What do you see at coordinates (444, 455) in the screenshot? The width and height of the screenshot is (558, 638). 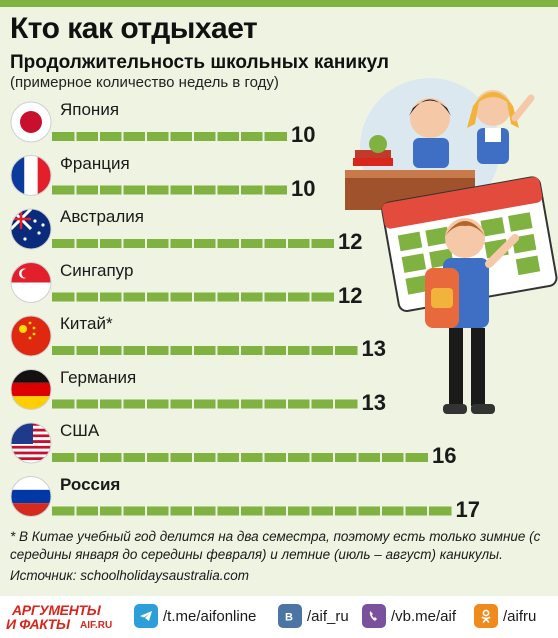 I see `value-label: 16` at bounding box center [444, 455].